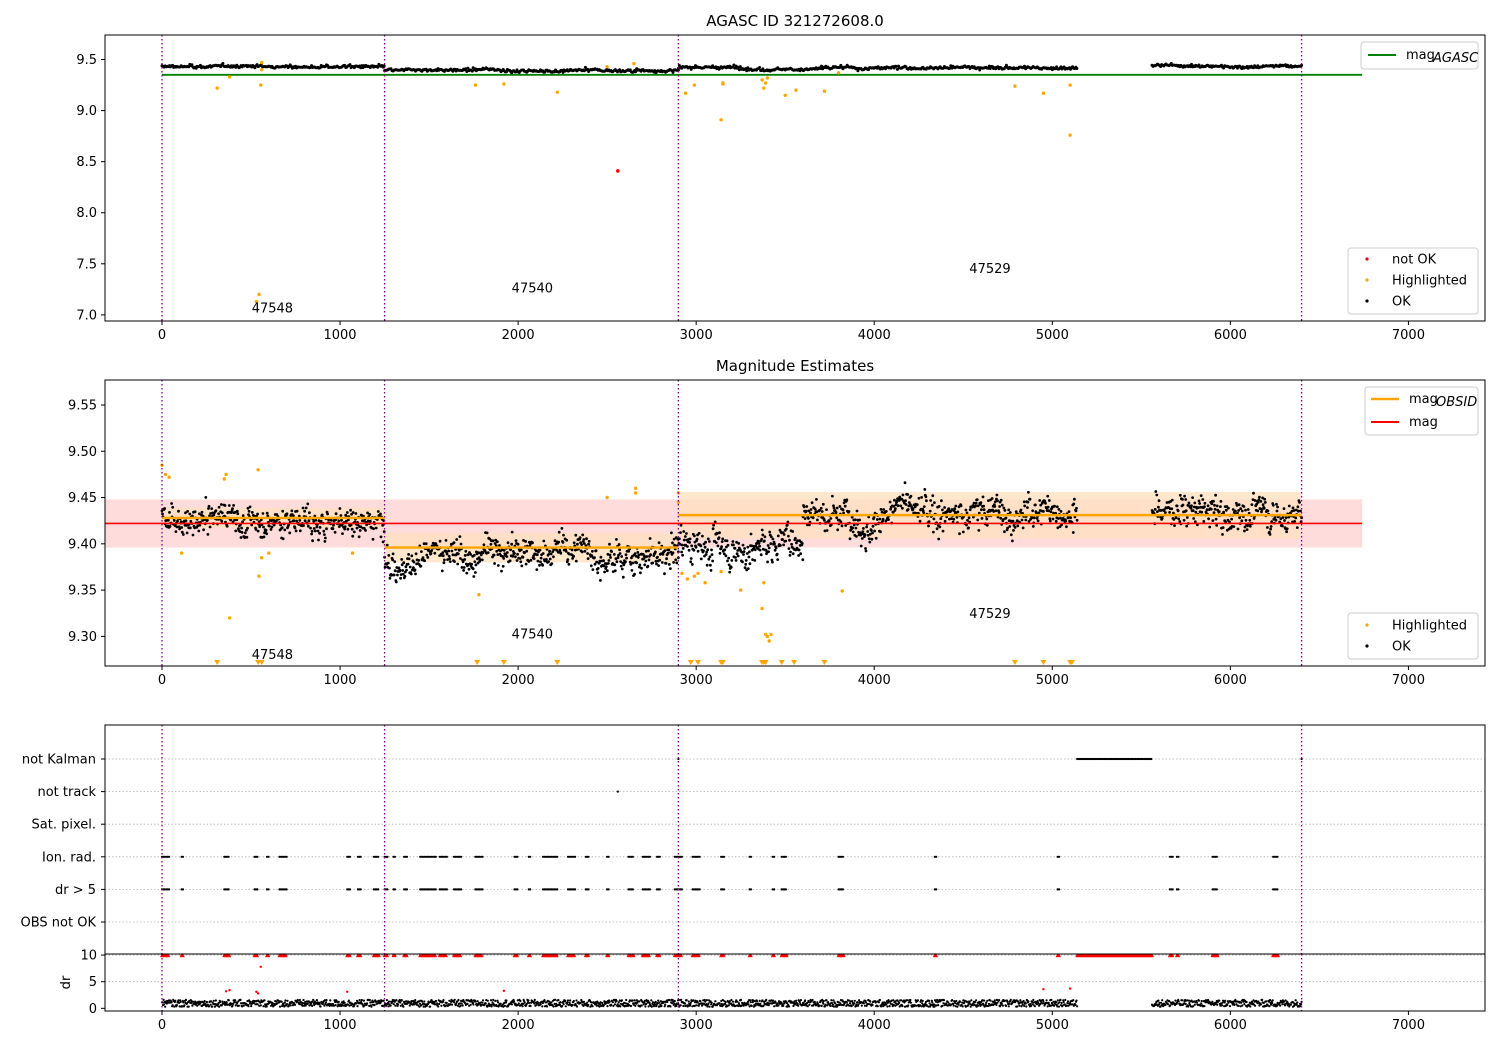 The width and height of the screenshot is (1500, 1050). I want to click on x-tick-label: 6000, so click(1230, 335).